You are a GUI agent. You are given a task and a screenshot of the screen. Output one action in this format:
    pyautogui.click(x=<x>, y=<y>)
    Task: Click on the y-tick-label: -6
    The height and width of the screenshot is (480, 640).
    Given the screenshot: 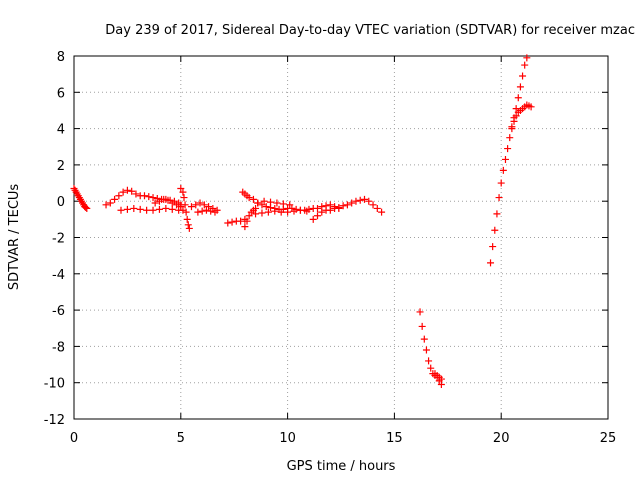 What is the action you would take?
    pyautogui.click(x=58, y=311)
    